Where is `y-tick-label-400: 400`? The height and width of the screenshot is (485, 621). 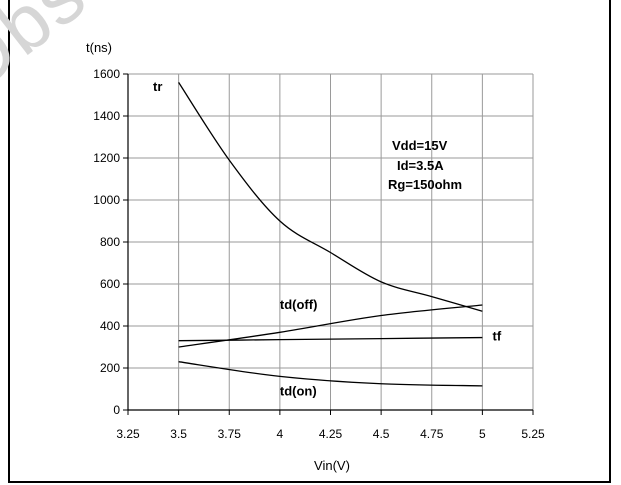
y-tick-label-400: 400 is located at coordinates (110, 326).